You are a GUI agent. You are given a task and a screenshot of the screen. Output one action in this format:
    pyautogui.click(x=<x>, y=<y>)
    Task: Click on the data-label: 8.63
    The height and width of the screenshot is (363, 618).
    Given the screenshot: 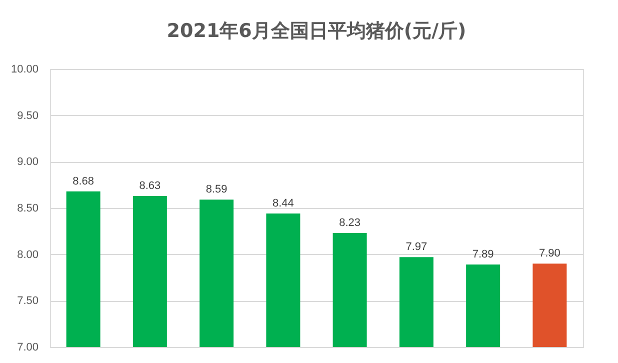 What is the action you would take?
    pyautogui.click(x=150, y=186)
    